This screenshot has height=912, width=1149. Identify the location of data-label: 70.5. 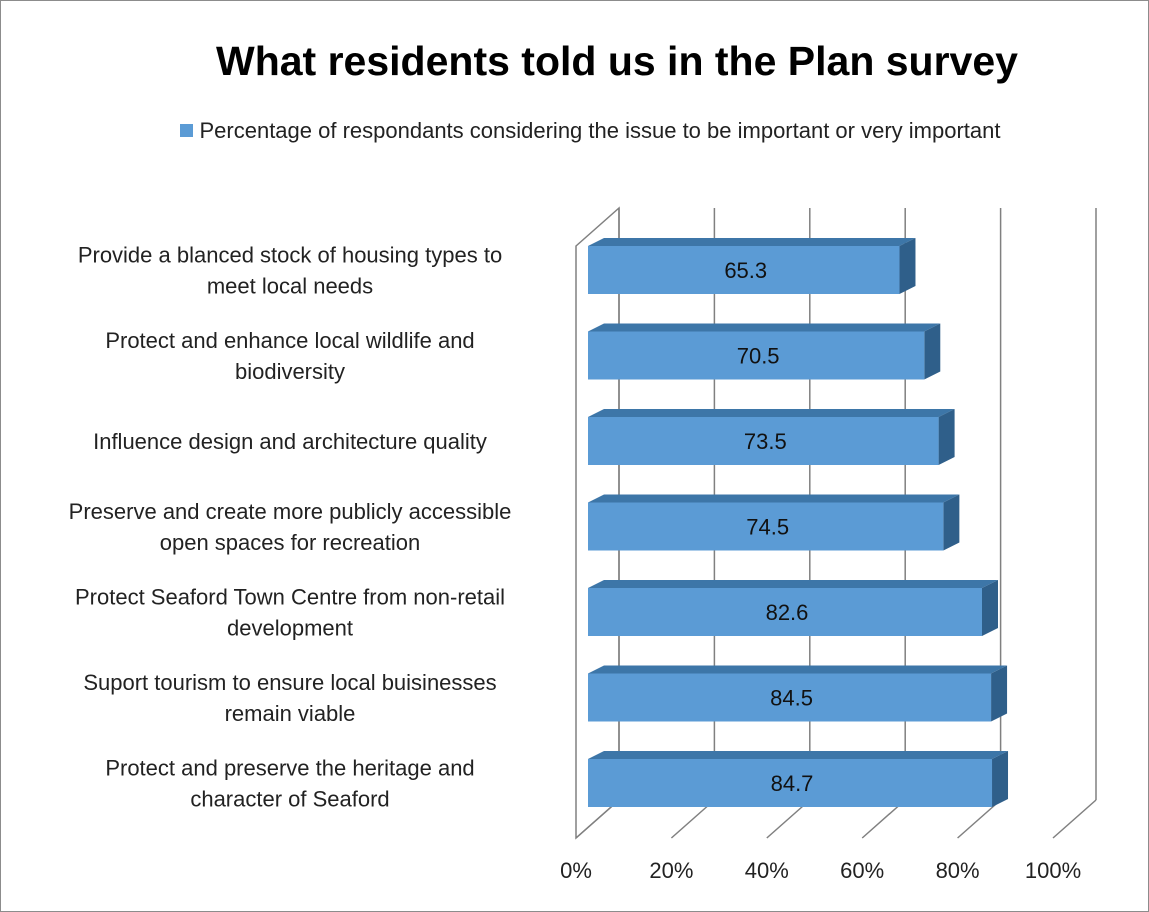
(758, 356).